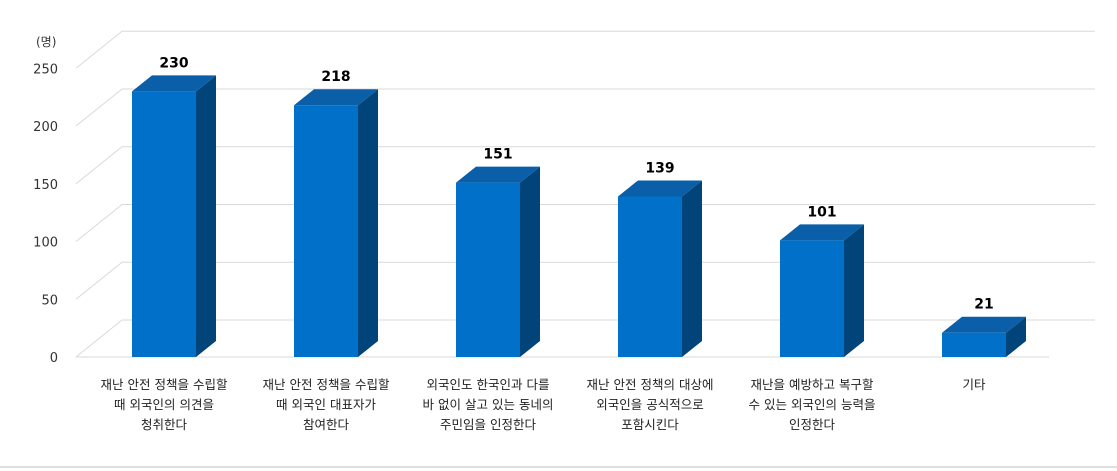 Image resolution: width=1117 pixels, height=471 pixels. What do you see at coordinates (164, 404) in the screenshot?
I see `category-label-line: 때 외국인의 의견을` at bounding box center [164, 404].